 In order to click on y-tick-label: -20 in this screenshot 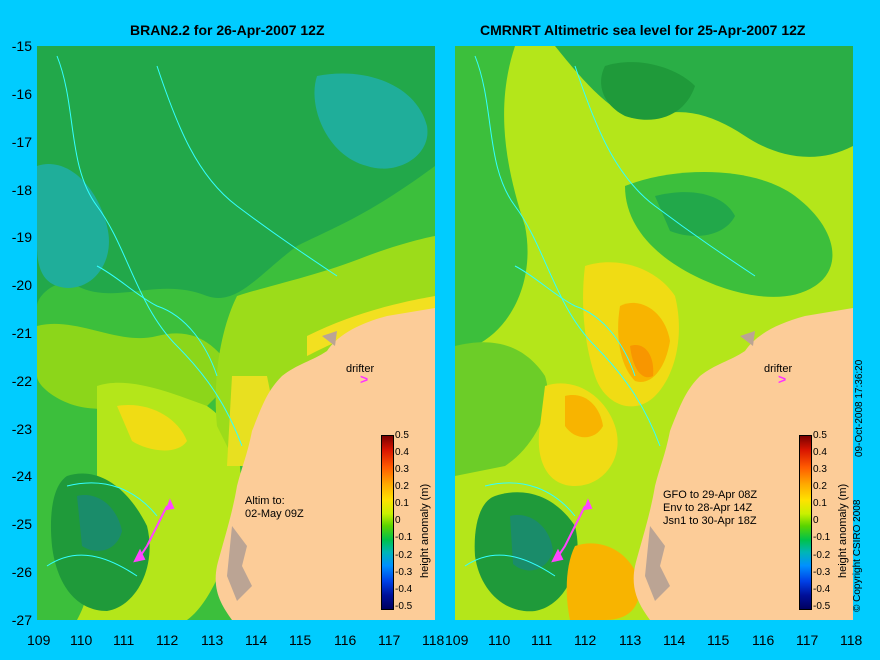, I will do `click(21, 285)`.